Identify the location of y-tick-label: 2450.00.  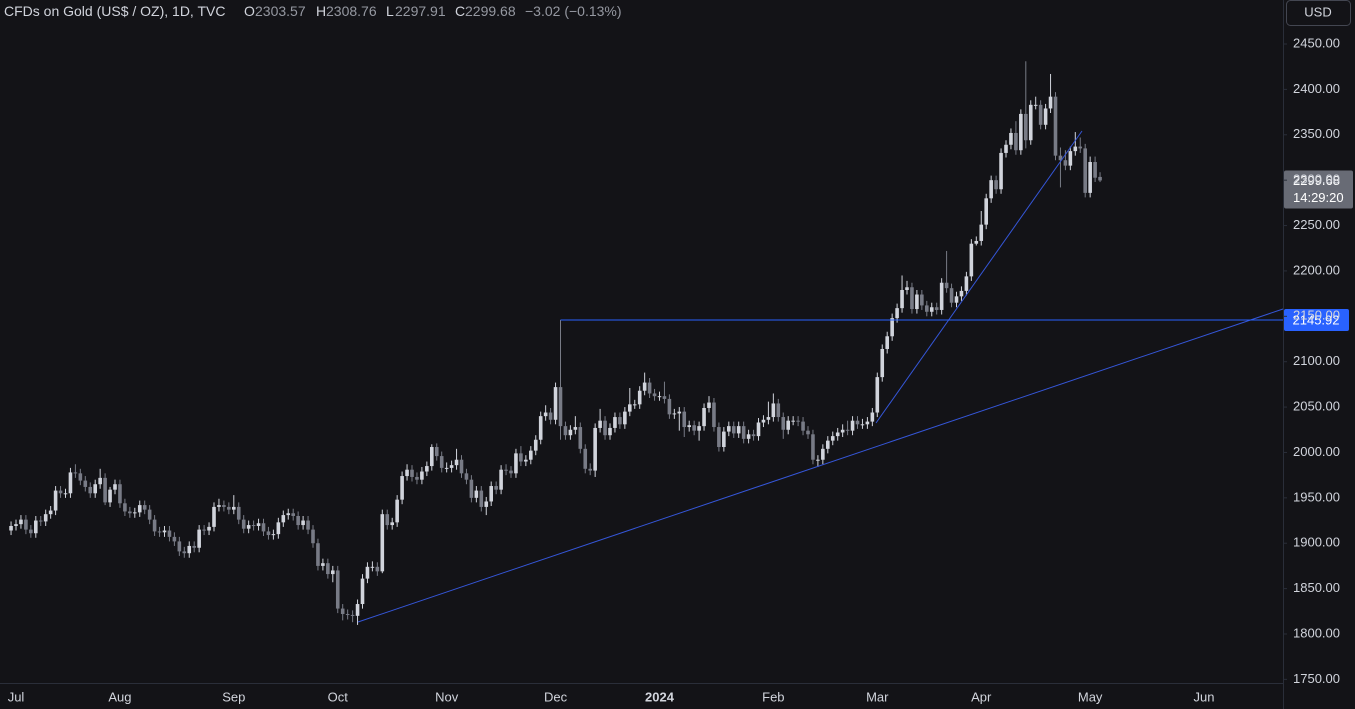
(1316, 42).